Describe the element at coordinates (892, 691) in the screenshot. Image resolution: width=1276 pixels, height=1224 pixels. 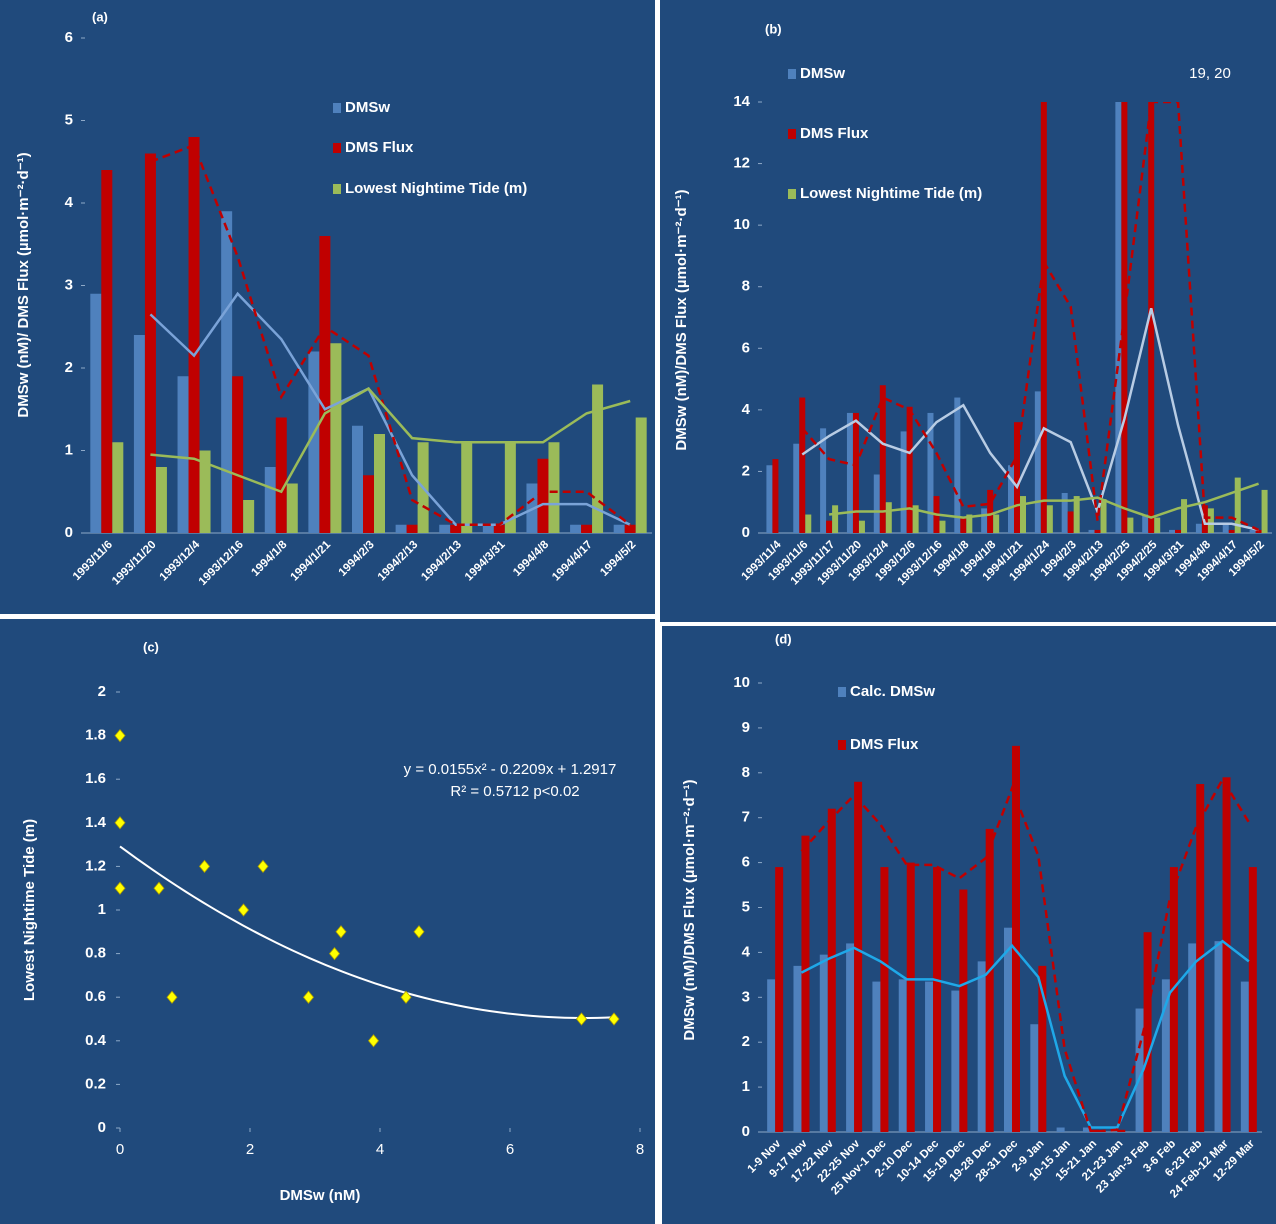
I see `legend-label: Calc. DMSw` at that location.